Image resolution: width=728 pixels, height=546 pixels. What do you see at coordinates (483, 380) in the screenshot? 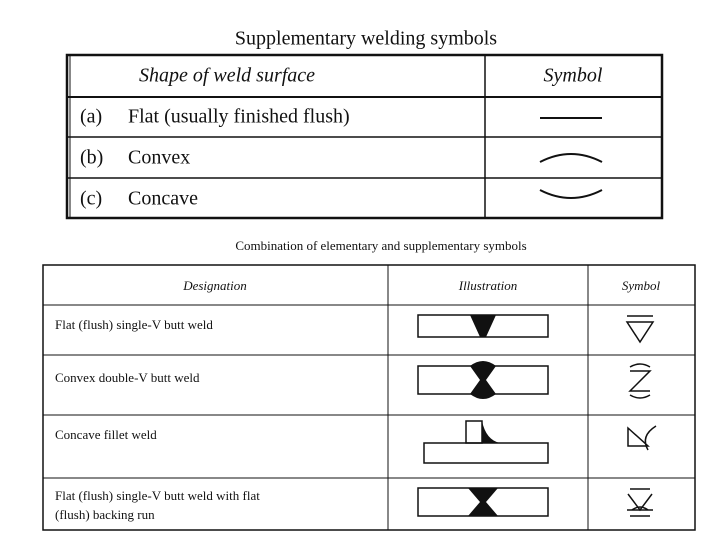
I see `illustration-convex-double-v` at bounding box center [483, 380].